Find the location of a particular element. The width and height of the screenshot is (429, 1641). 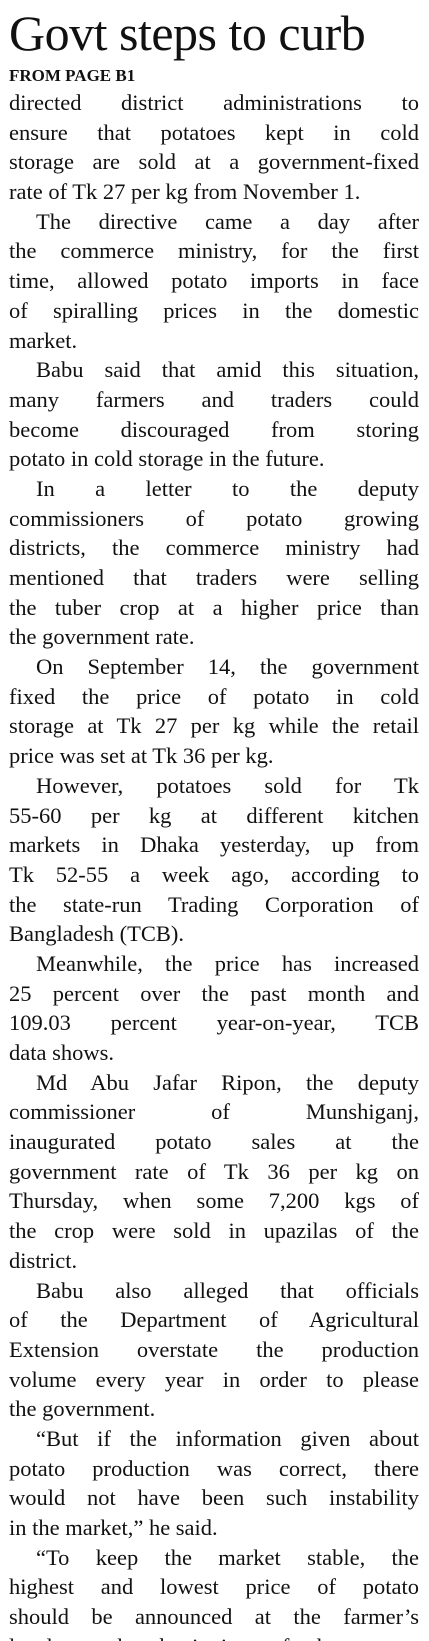

text-line: district. is located at coordinates (43, 1260).